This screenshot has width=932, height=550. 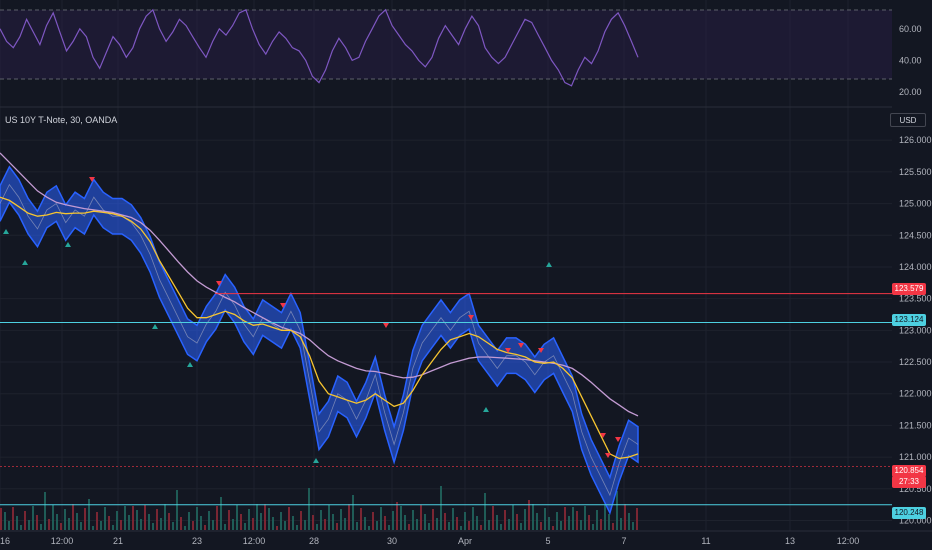 What do you see at coordinates (910, 60) in the screenshot?
I see `rsi-axis-ticks: 60.00 40.00 20.00` at bounding box center [910, 60].